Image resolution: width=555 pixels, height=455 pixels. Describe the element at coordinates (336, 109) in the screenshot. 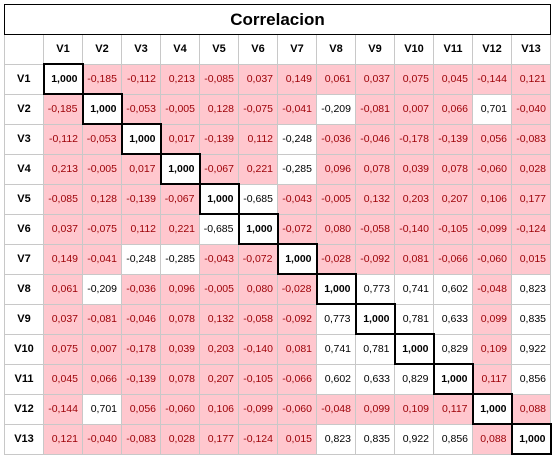

I see `correlation-cell: -0,209` at that location.